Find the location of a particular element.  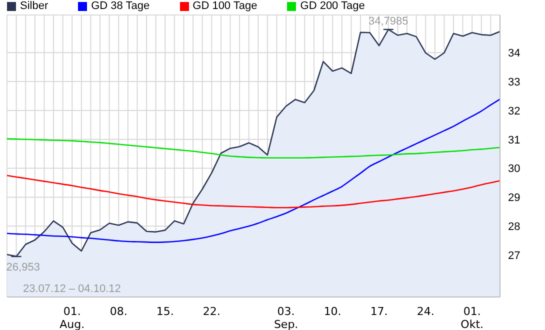

y-tick-label: 34 is located at coordinates (514, 54).